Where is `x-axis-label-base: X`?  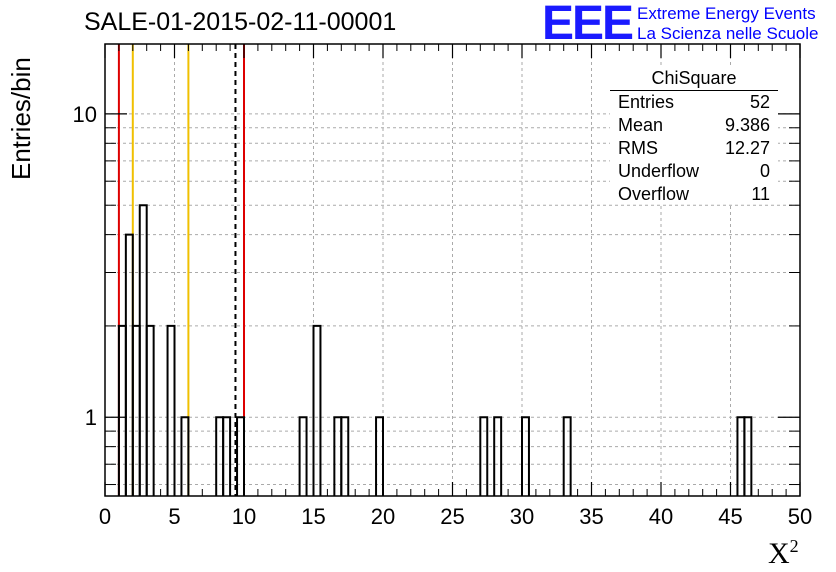 x-axis-label-base: X is located at coordinates (779, 553).